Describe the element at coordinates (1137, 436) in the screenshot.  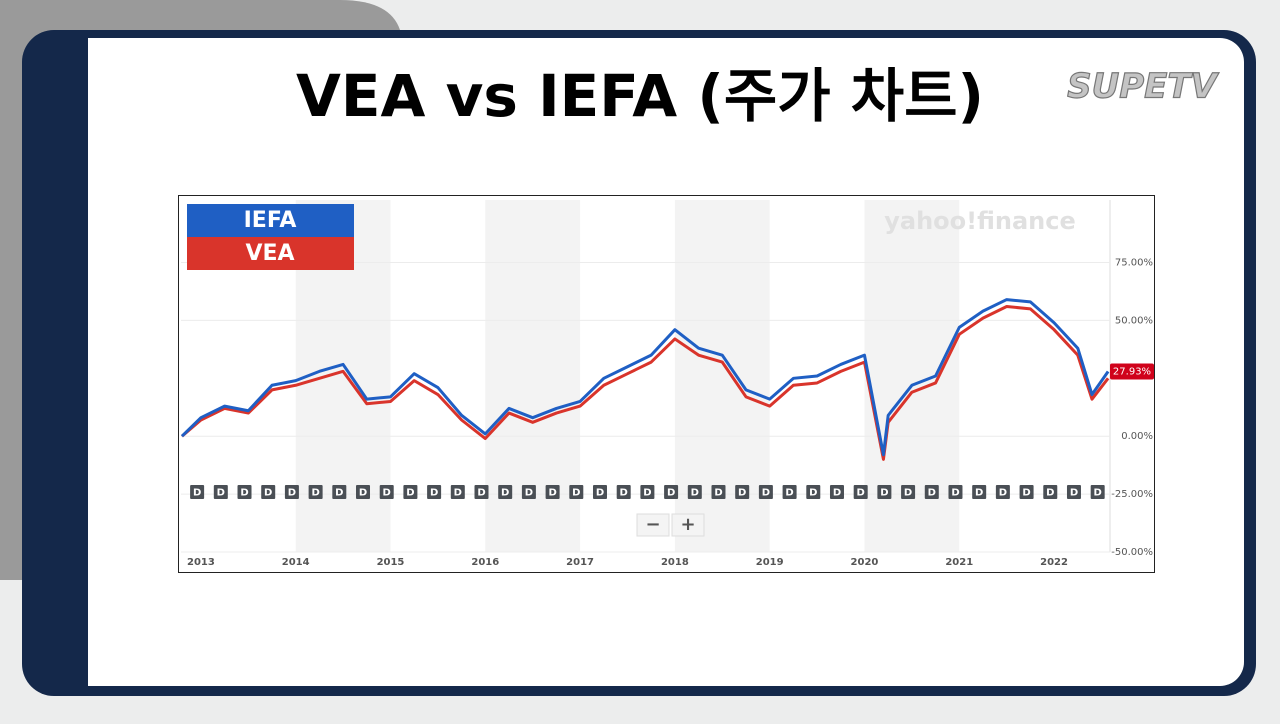
I see `y-tick-label: 0.00%` at that location.